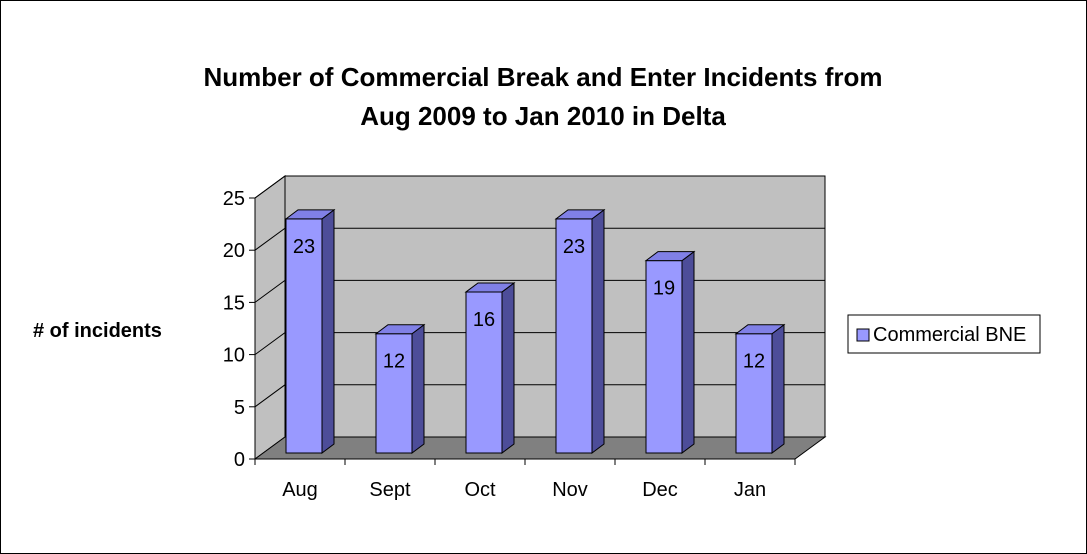 The image size is (1087, 554). What do you see at coordinates (484, 372) in the screenshot?
I see `bar-Oct` at bounding box center [484, 372].